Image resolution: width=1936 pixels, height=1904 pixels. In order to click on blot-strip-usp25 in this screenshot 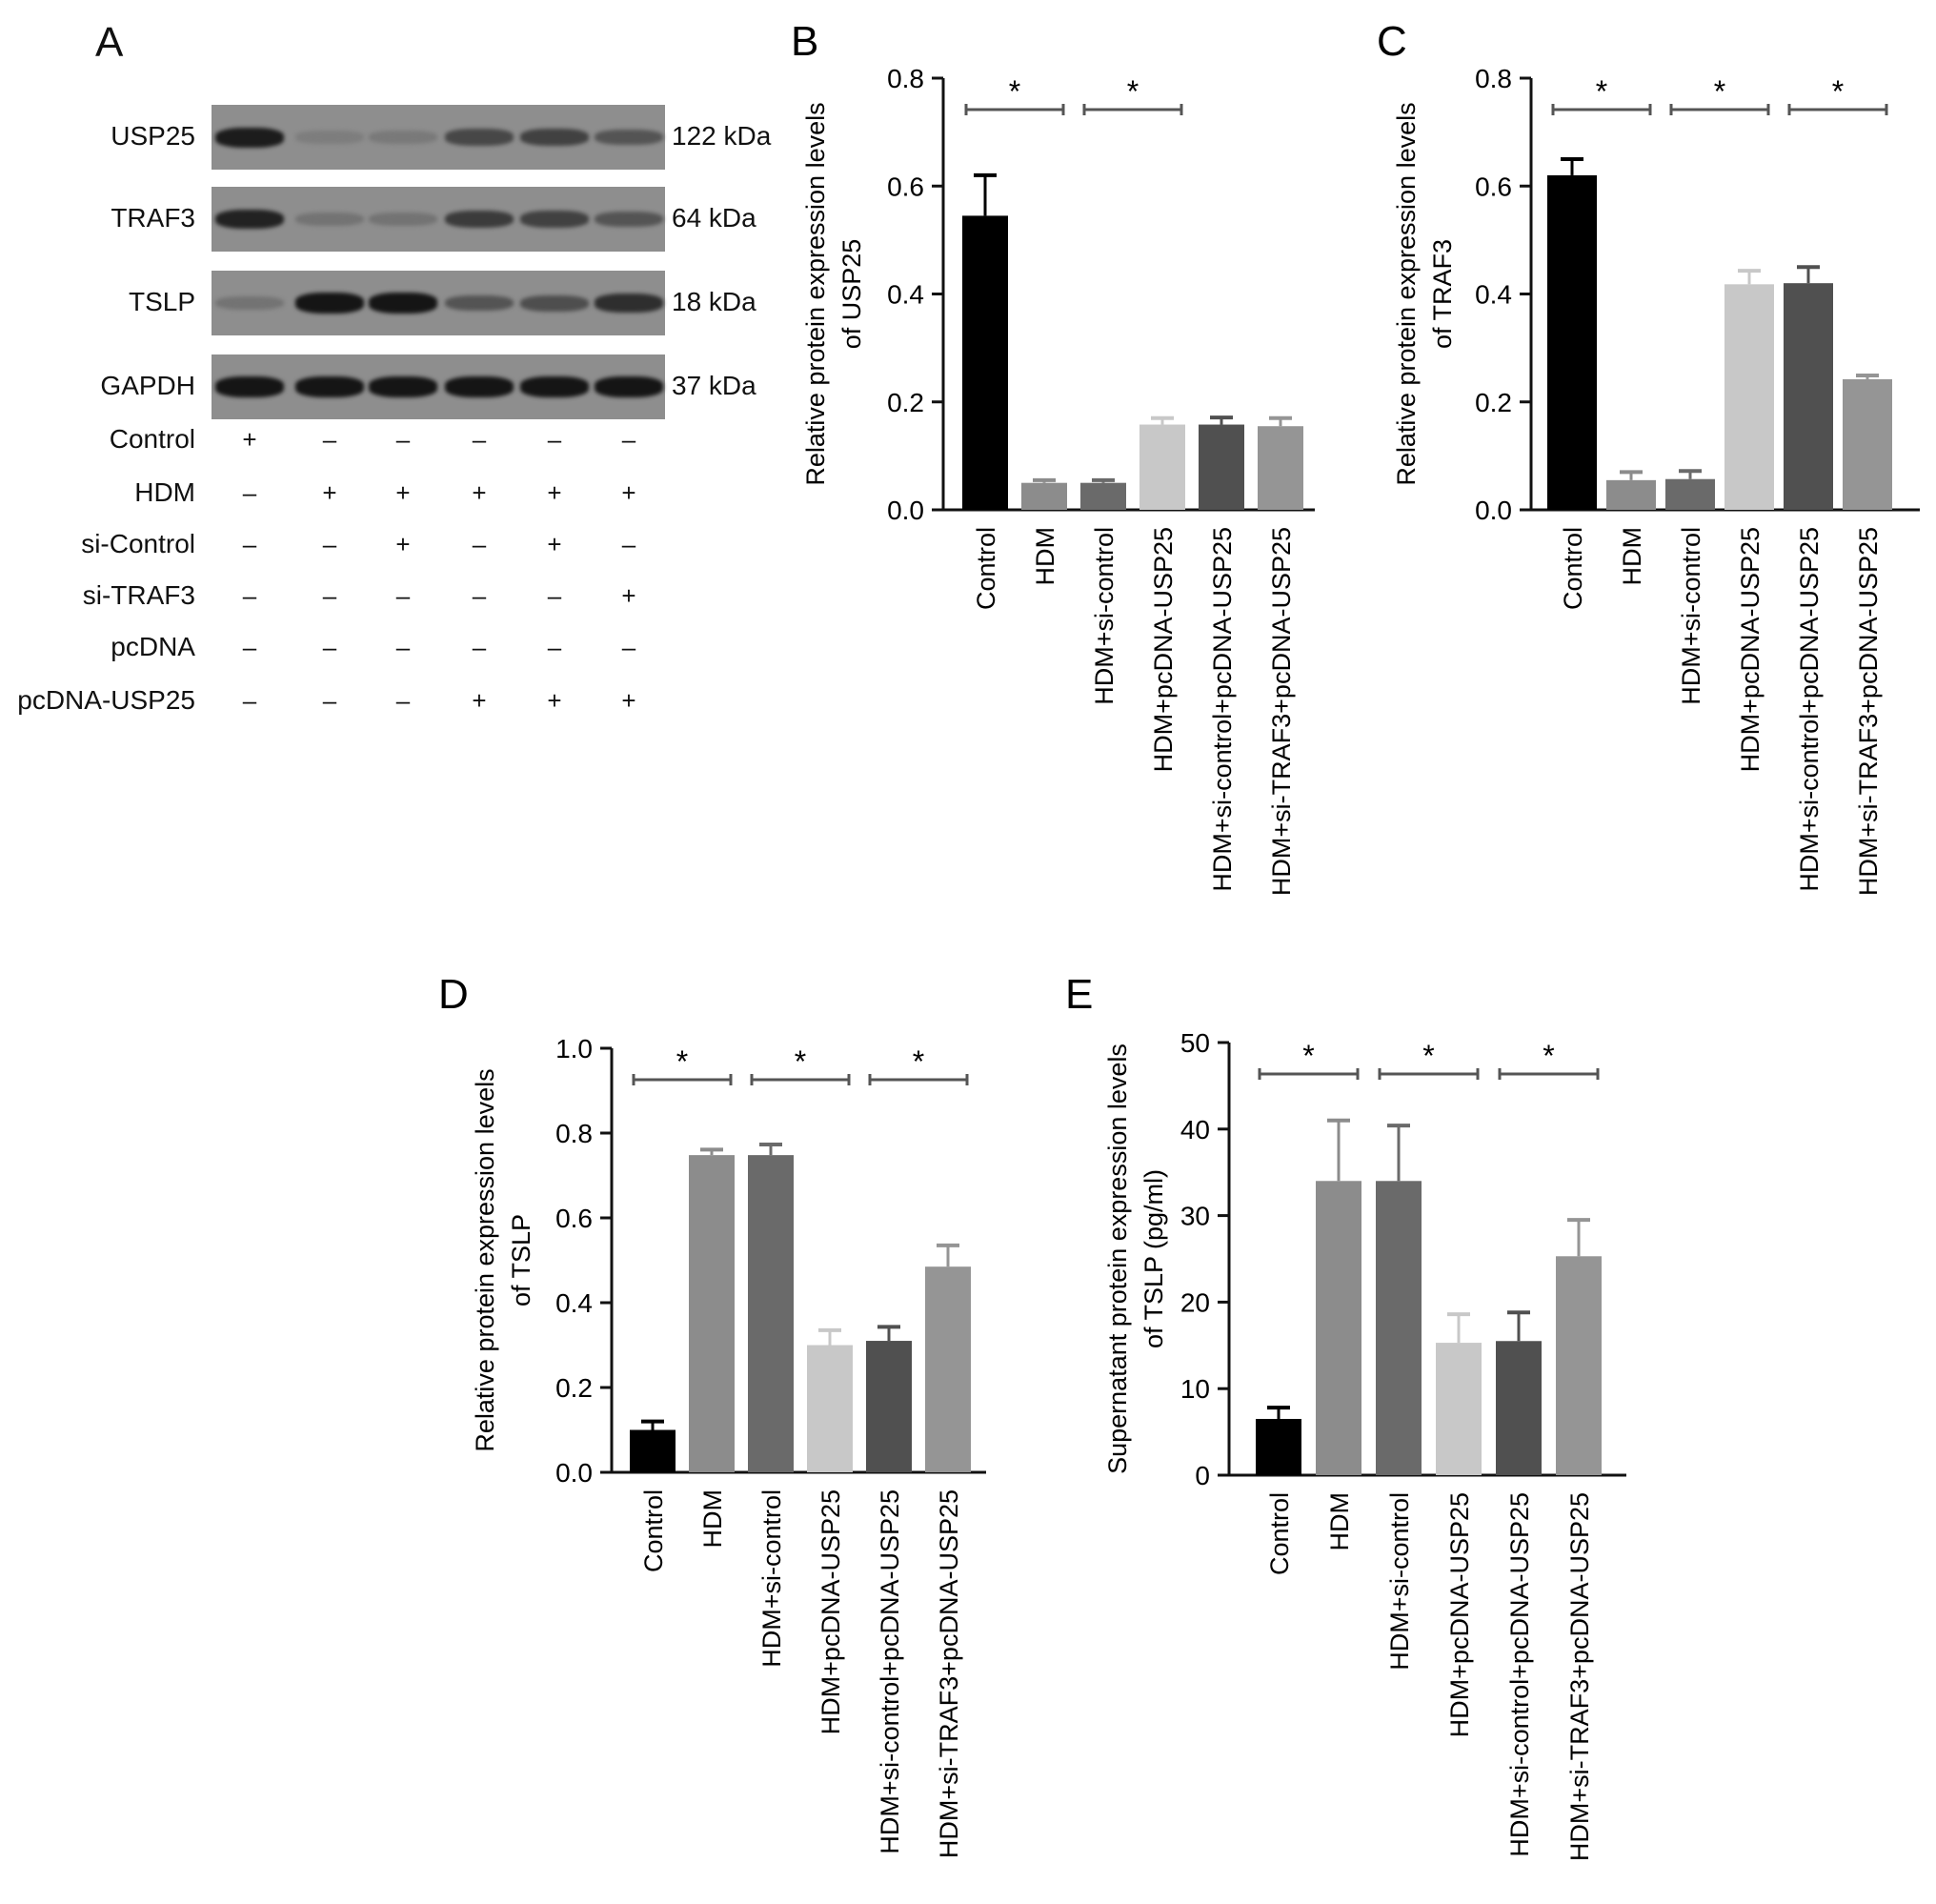, I will do `click(439, 137)`.